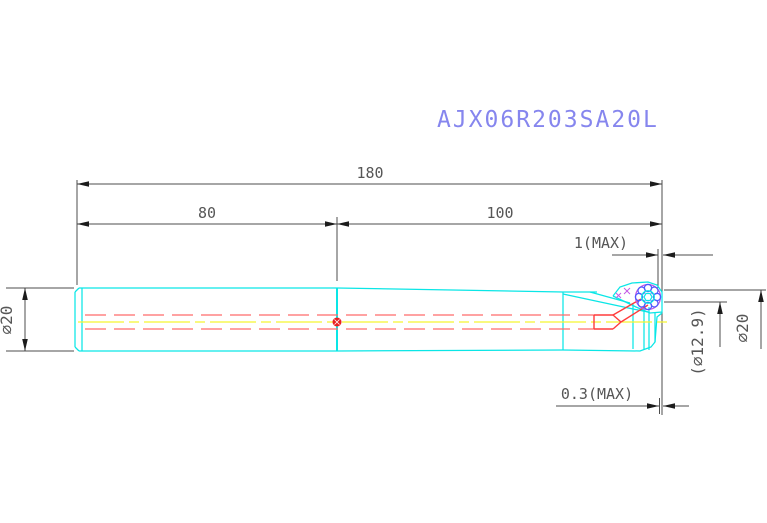  I want to click on face-offset-label: 0.3(MAX), so click(597, 394).